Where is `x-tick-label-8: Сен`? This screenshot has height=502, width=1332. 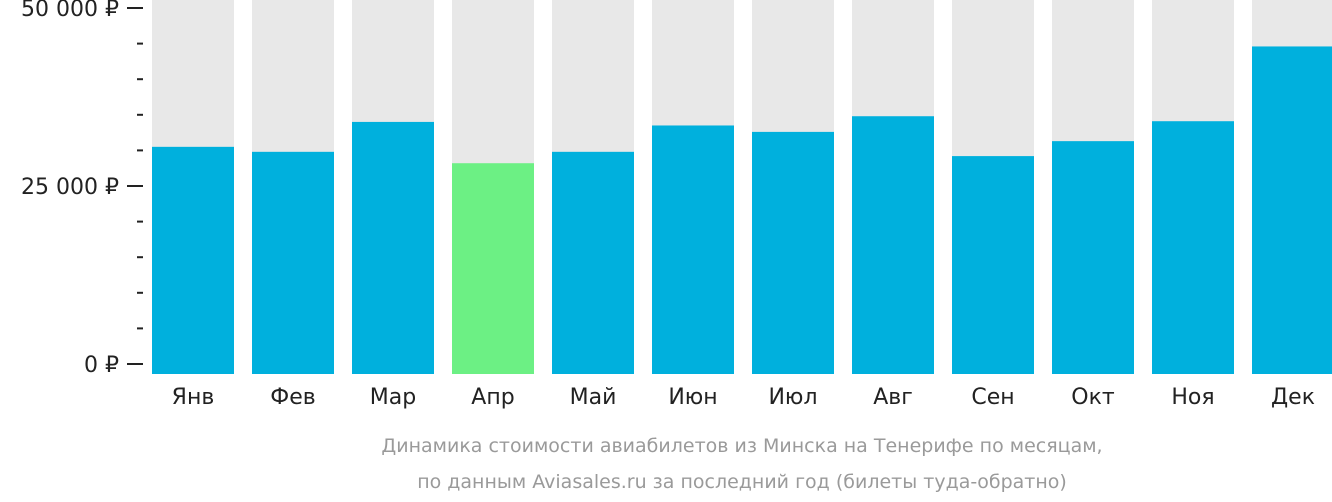 x-tick-label-8: Сен is located at coordinates (992, 397).